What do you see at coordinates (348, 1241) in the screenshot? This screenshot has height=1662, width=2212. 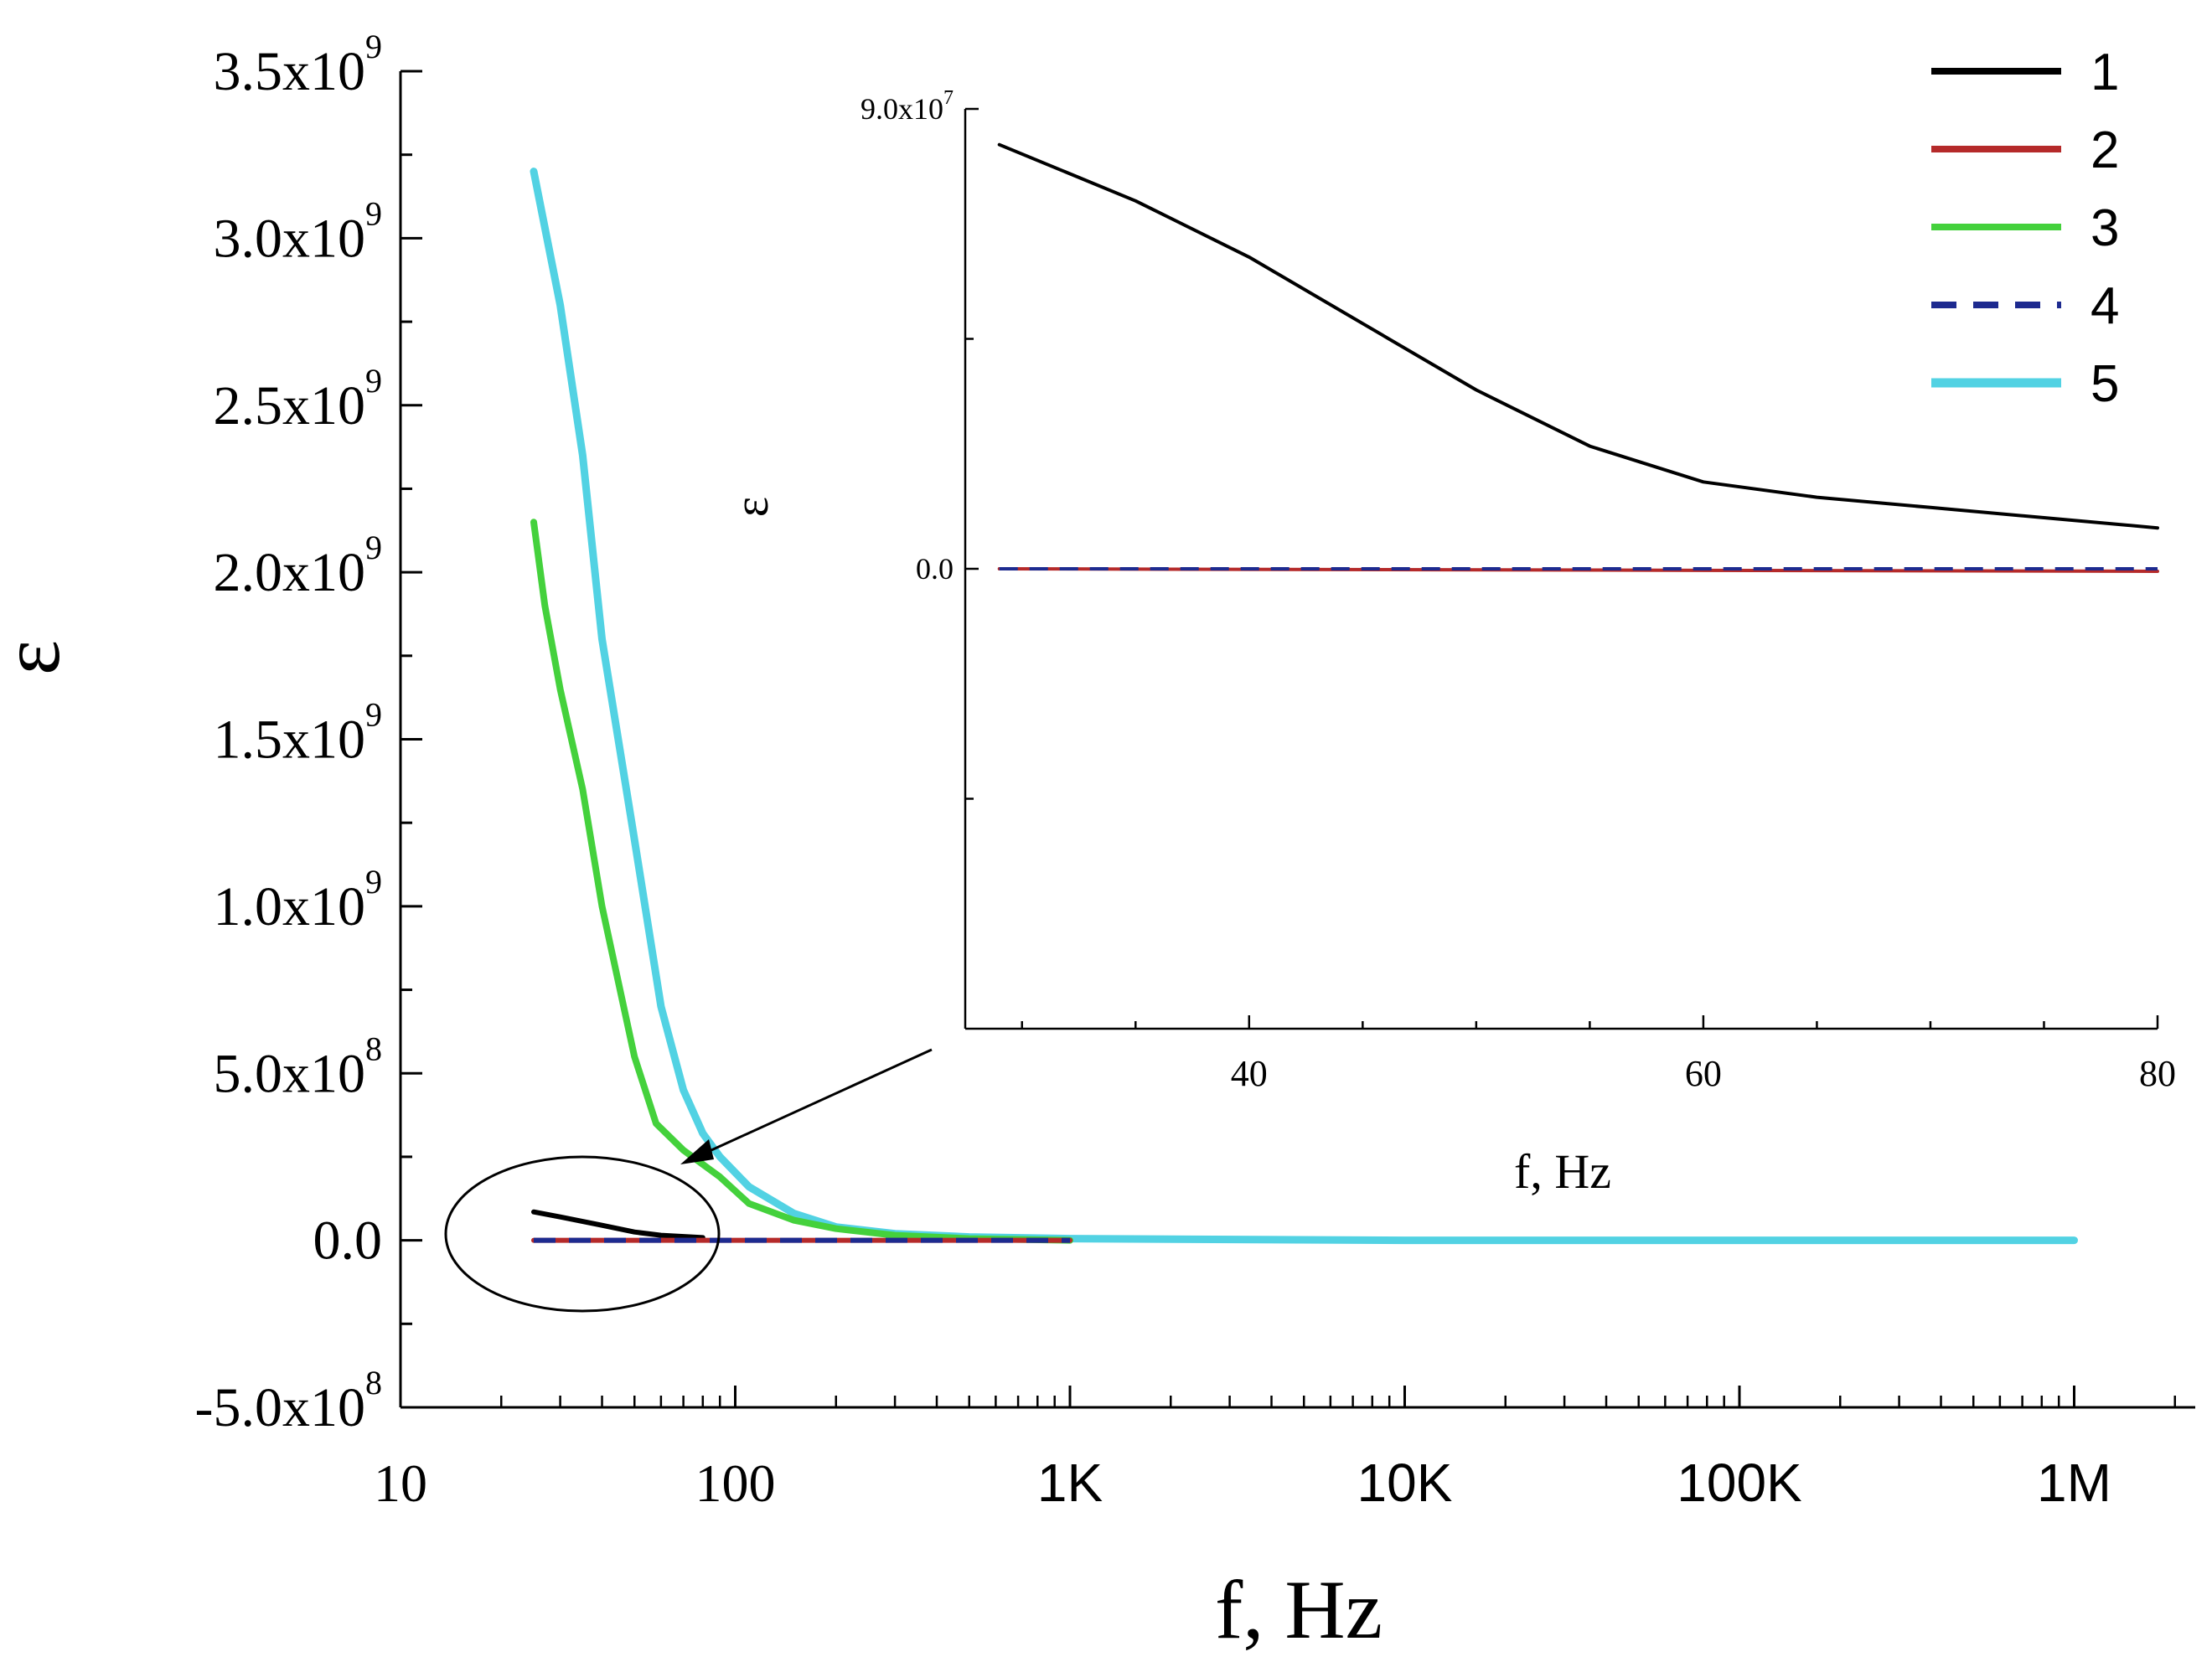 I see `main-y-tick-label: 0.0` at bounding box center [348, 1241].